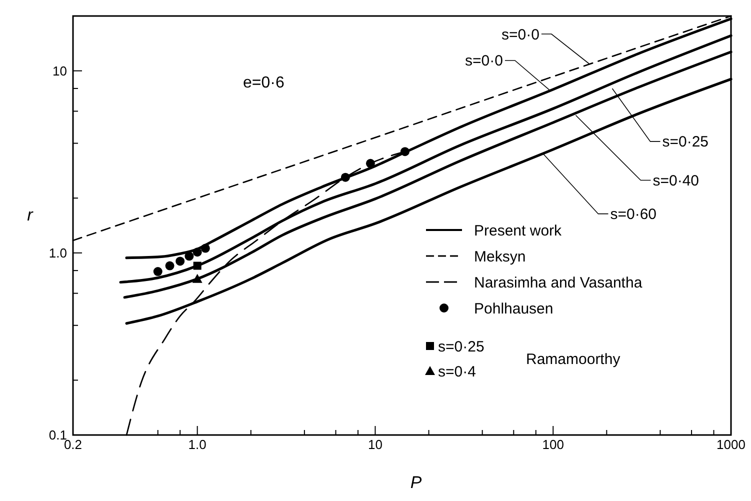  I want to click on x-tick-label: 1.0, so click(197, 444).